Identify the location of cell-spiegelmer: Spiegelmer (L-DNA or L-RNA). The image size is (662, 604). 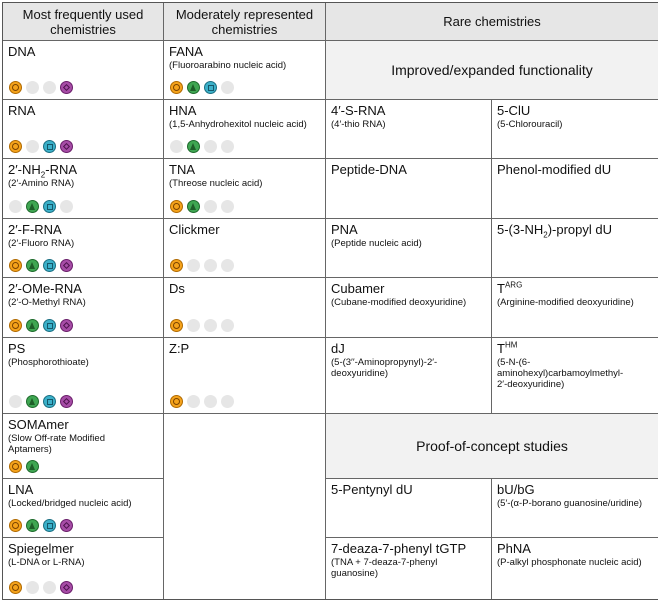
(83, 568).